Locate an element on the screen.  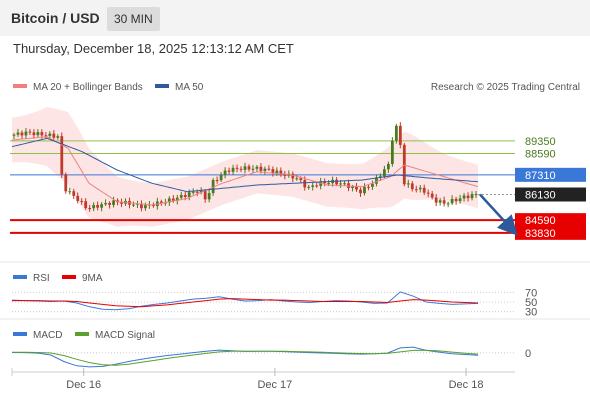
support-2-label: 83830 is located at coordinates (540, 234).